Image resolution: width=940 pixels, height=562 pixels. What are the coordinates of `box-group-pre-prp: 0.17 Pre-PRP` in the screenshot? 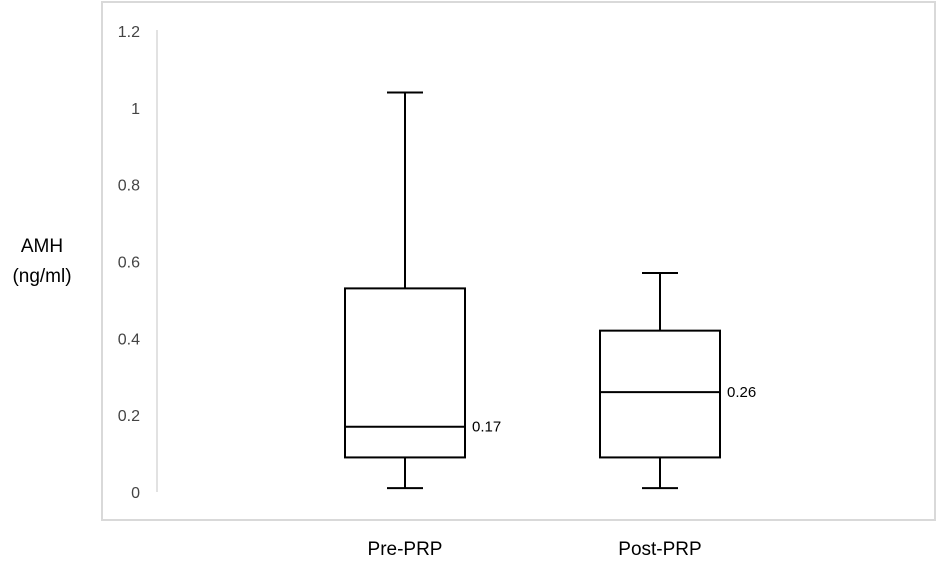 It's located at (422, 325).